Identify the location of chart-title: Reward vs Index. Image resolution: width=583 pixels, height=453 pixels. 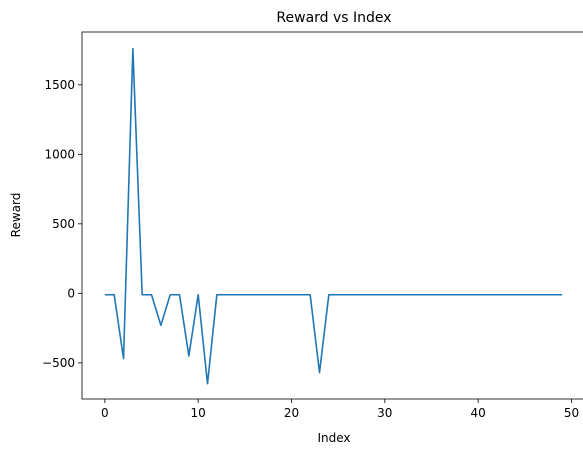
(333, 18).